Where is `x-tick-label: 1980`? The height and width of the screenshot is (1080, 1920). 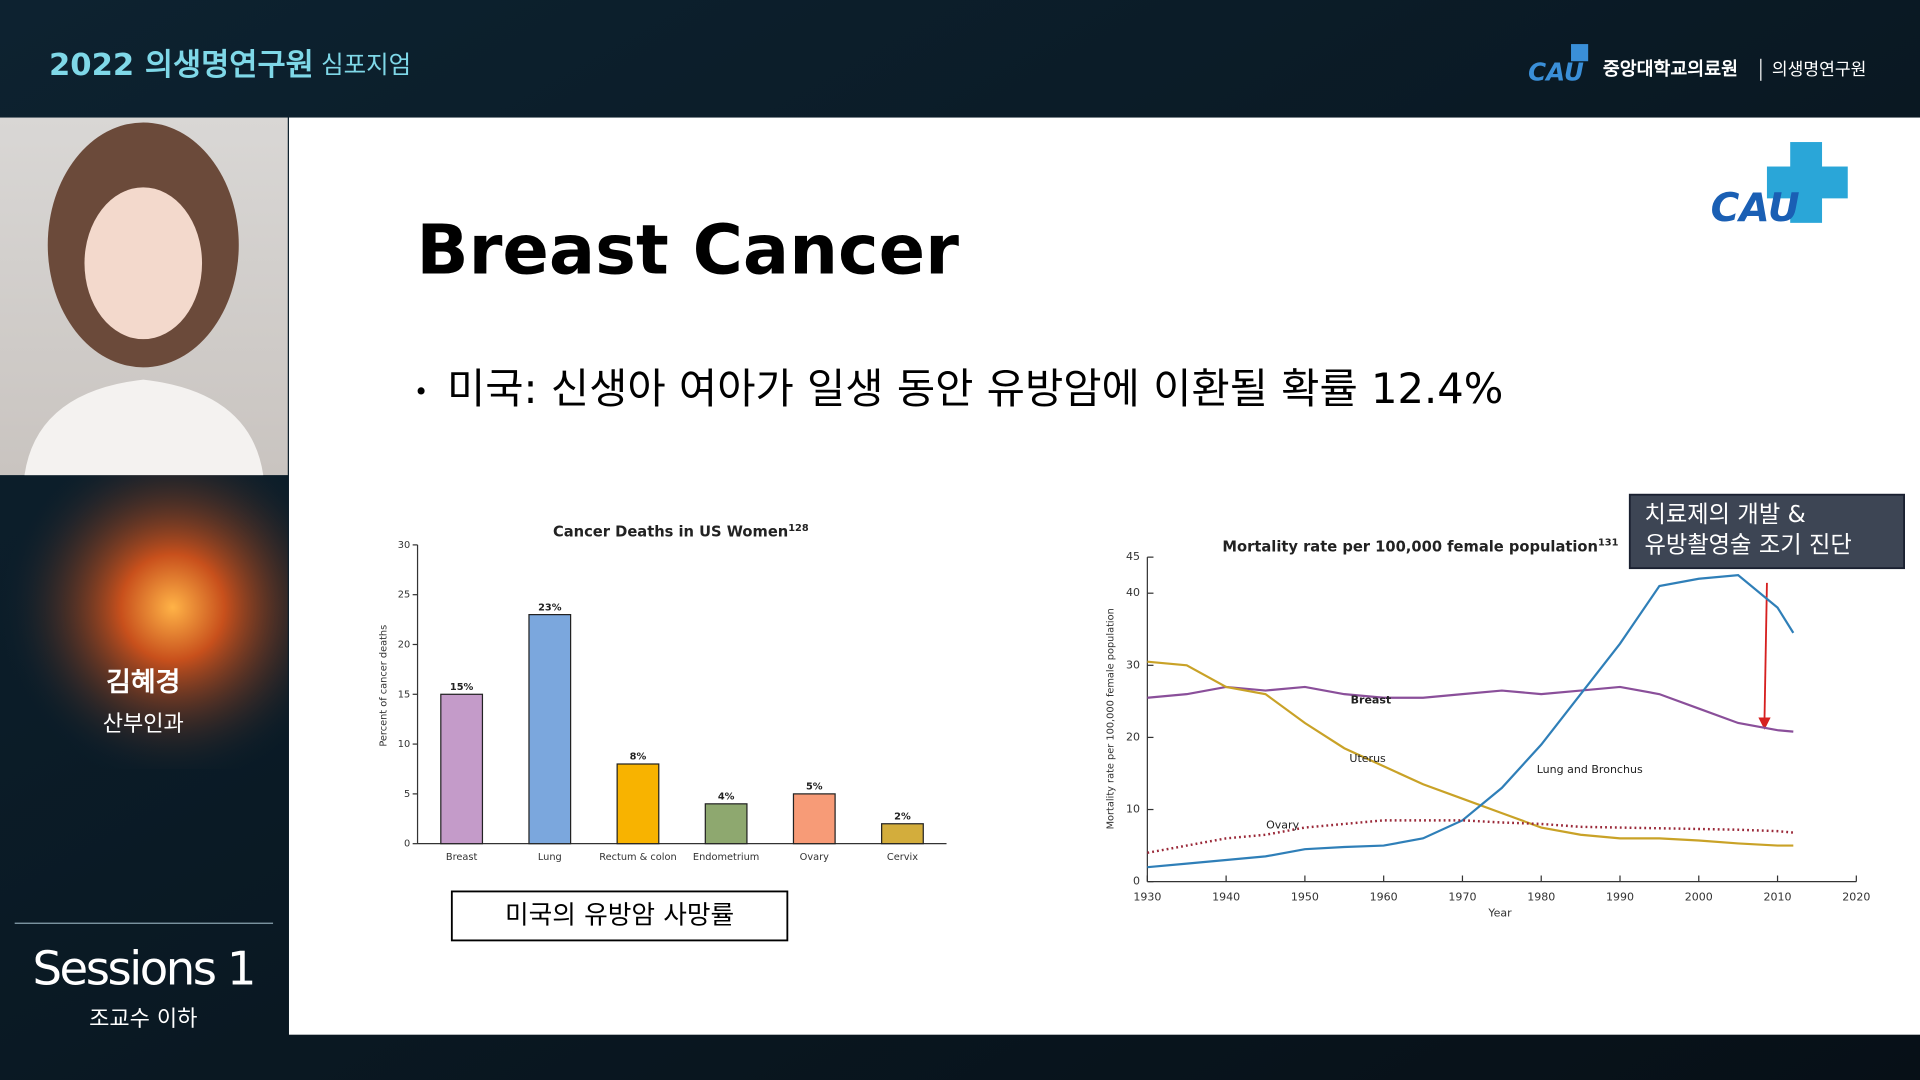 x-tick-label: 1980 is located at coordinates (1541, 897).